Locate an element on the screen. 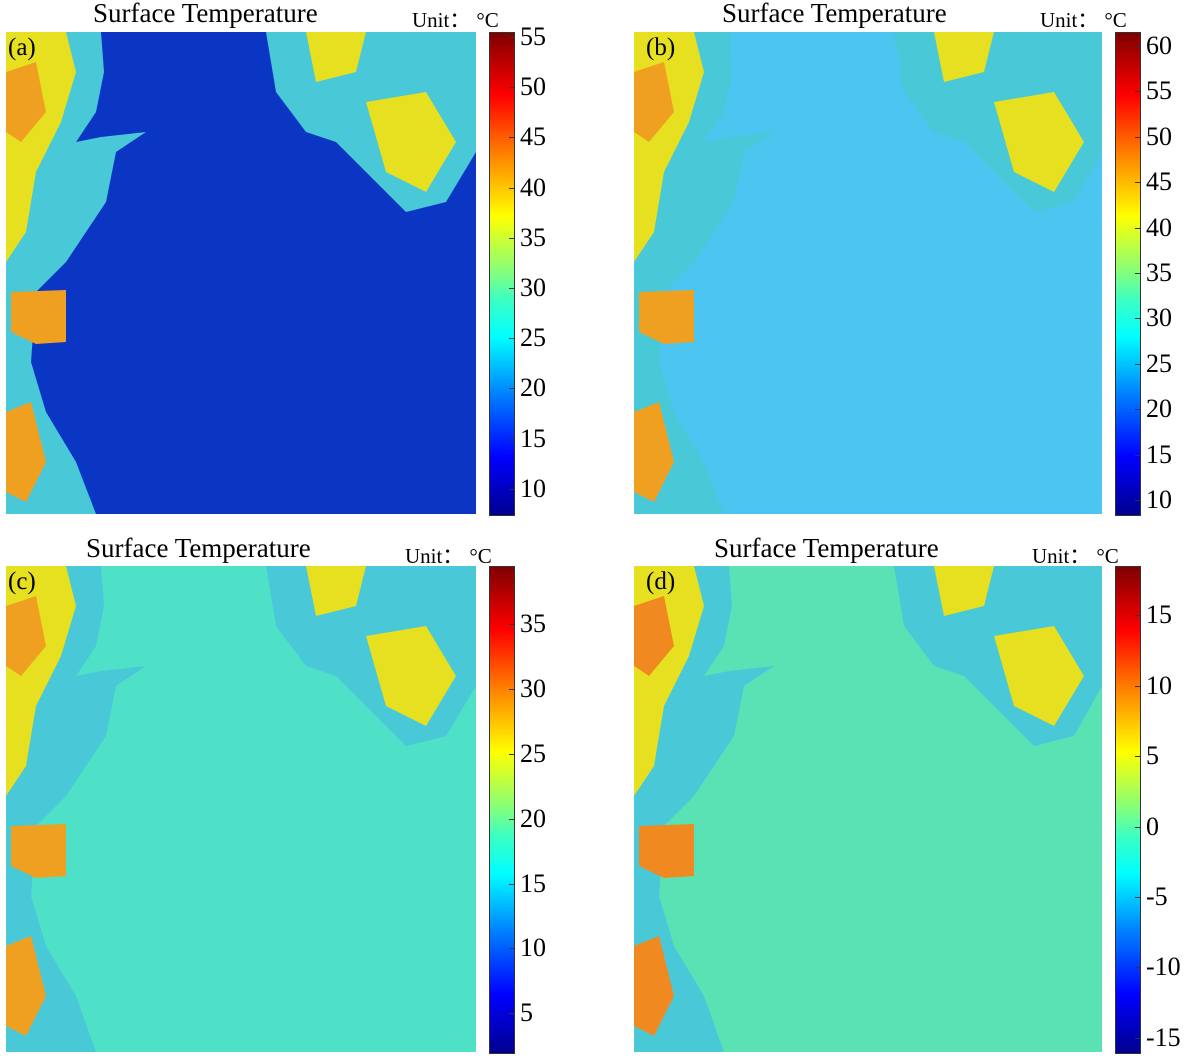  panel-label: (c) is located at coordinates (22, 581).